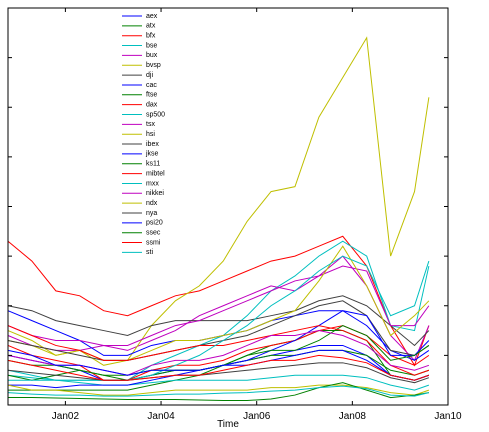 The image size is (489, 432). What do you see at coordinates (152, 154) in the screenshot?
I see `legend-label: jkse` at bounding box center [152, 154].